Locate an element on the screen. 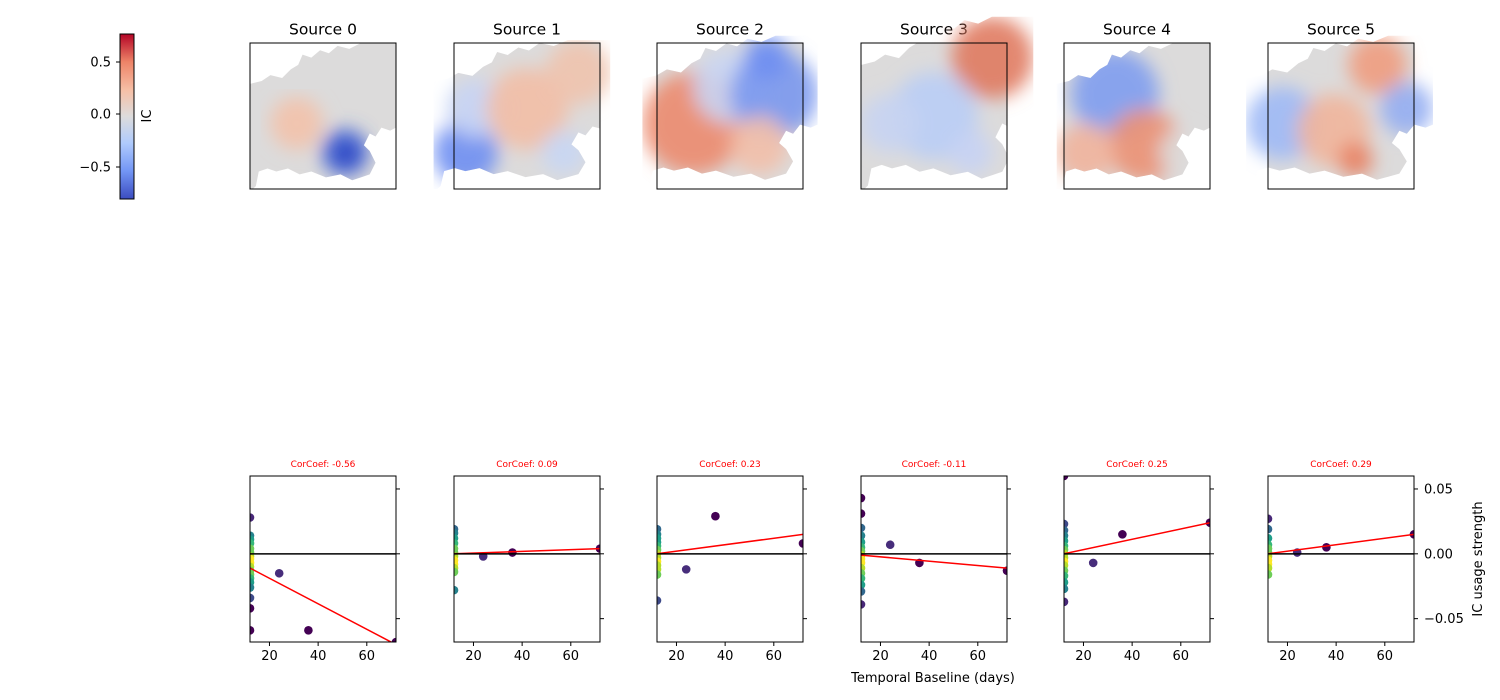 The image size is (1500, 700). map-panel: Source 4 is located at coordinates (1133, 105).